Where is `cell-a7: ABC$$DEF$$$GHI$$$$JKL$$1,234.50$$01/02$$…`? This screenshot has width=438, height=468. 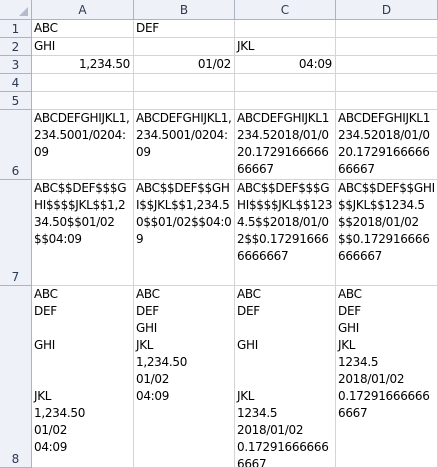
cell-a7: ABC$$DEF$$$GHI$$$$JKL$$1,234.50$$01/02$$… is located at coordinates (83, 233).